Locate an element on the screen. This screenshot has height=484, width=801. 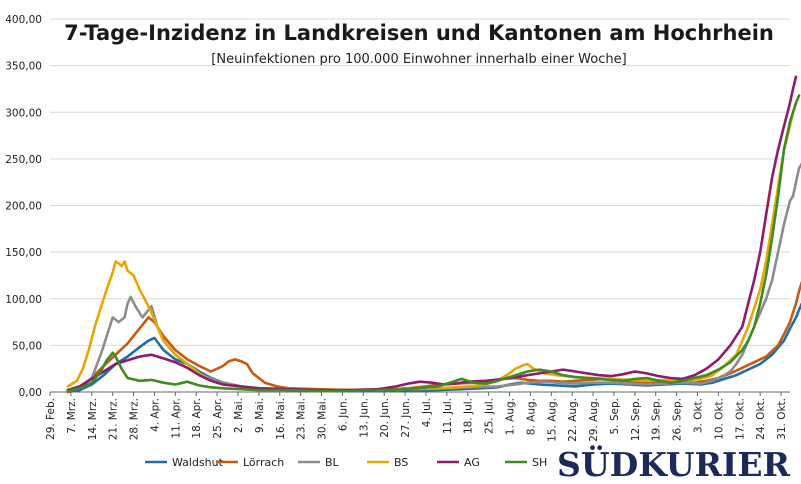
y-tick-label: 400,00 is located at coordinates (23, 20).